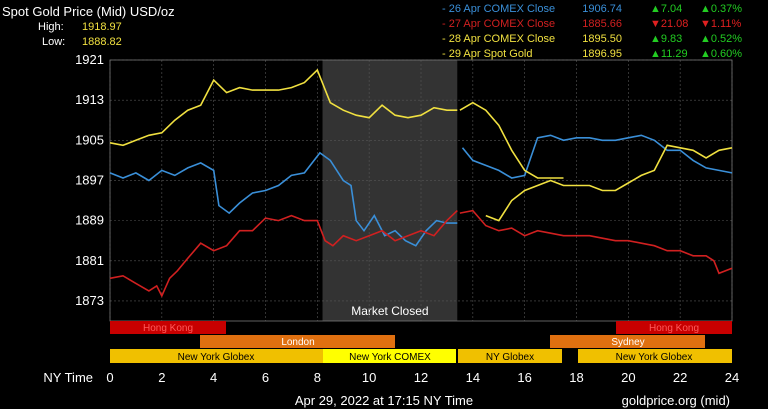  Describe the element at coordinates (89, 260) in the screenshot. I see `y-tick-label: 1881` at that location.